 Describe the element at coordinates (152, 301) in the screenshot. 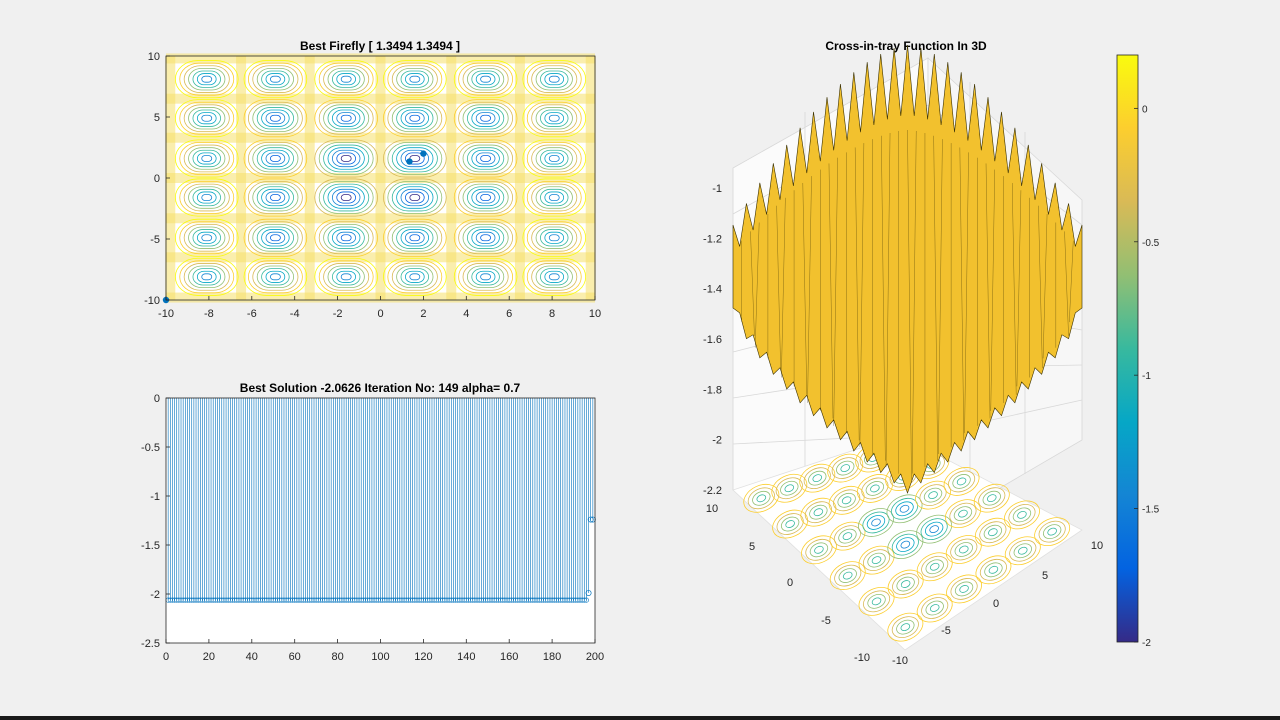

I see `contour-y-tick-label: -10` at that location.